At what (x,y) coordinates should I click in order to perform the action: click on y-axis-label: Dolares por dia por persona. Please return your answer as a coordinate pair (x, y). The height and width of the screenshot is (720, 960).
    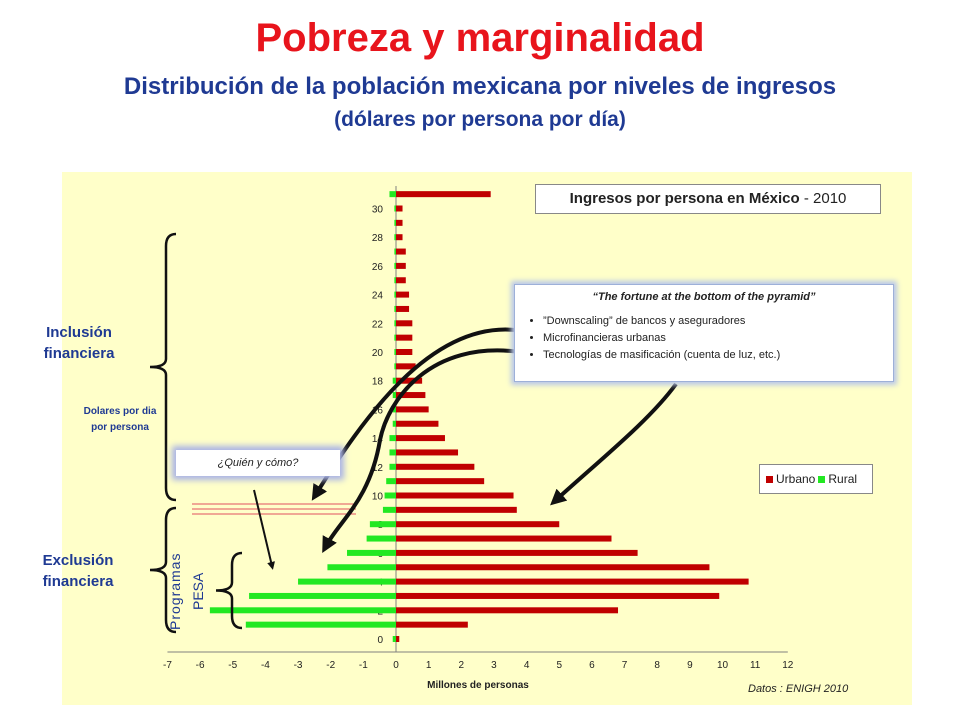
    Looking at the image, I should click on (120, 420).